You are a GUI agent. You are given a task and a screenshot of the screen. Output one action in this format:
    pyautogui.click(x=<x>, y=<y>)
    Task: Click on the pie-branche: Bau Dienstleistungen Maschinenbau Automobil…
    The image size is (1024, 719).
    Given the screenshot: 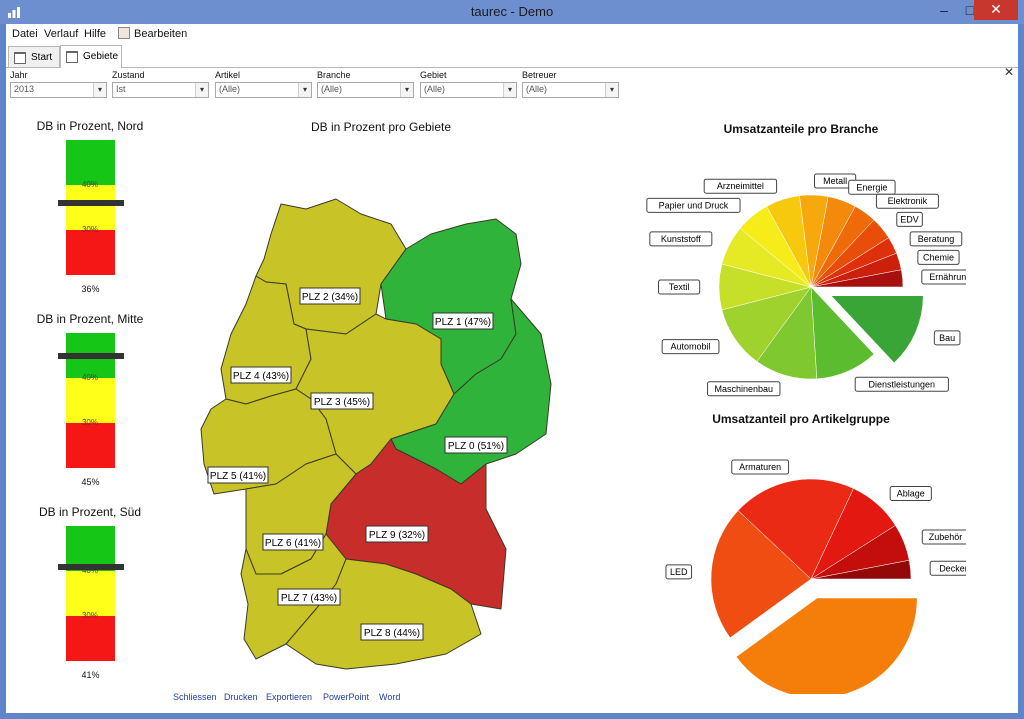 What is the action you would take?
    pyautogui.click(x=806, y=285)
    